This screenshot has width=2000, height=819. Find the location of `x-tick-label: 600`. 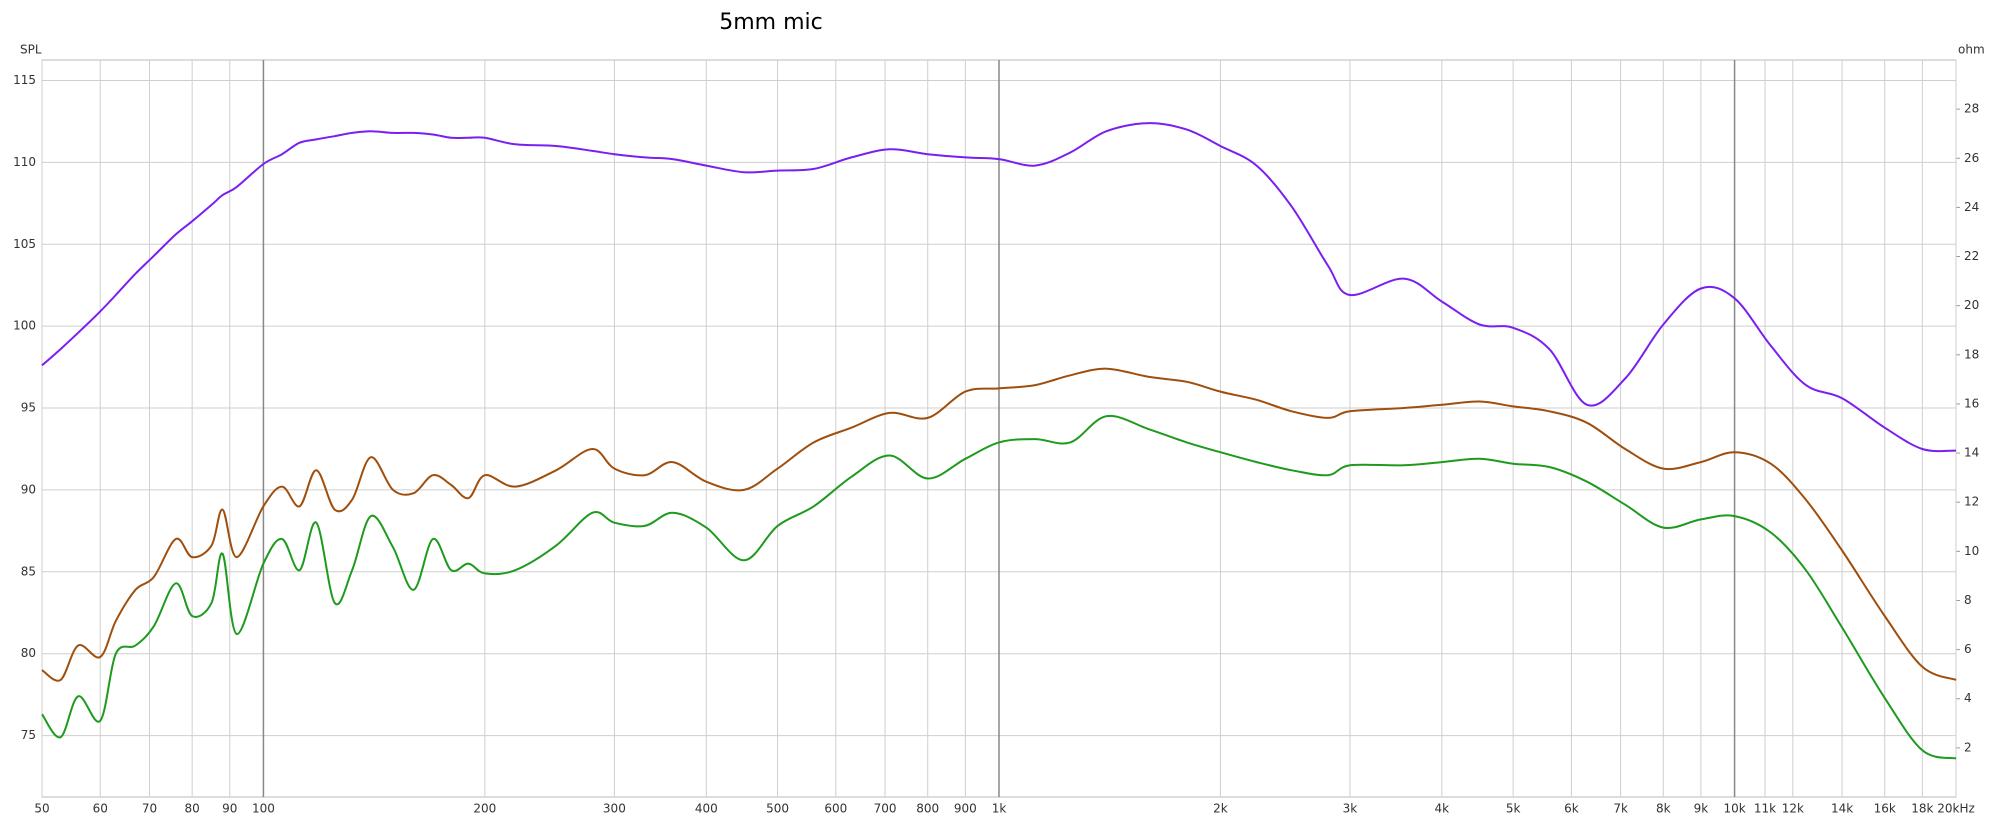

x-tick-label: 600 is located at coordinates (835, 809).